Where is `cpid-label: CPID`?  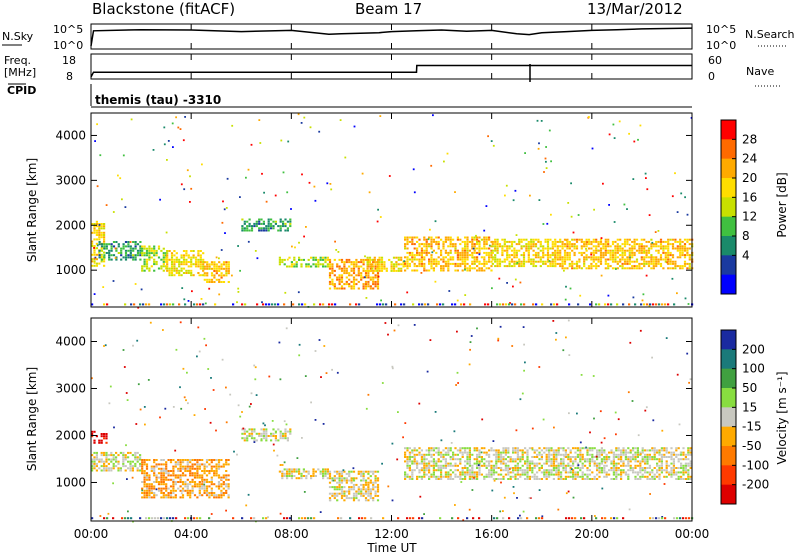
cpid-label: CPID is located at coordinates (21, 90).